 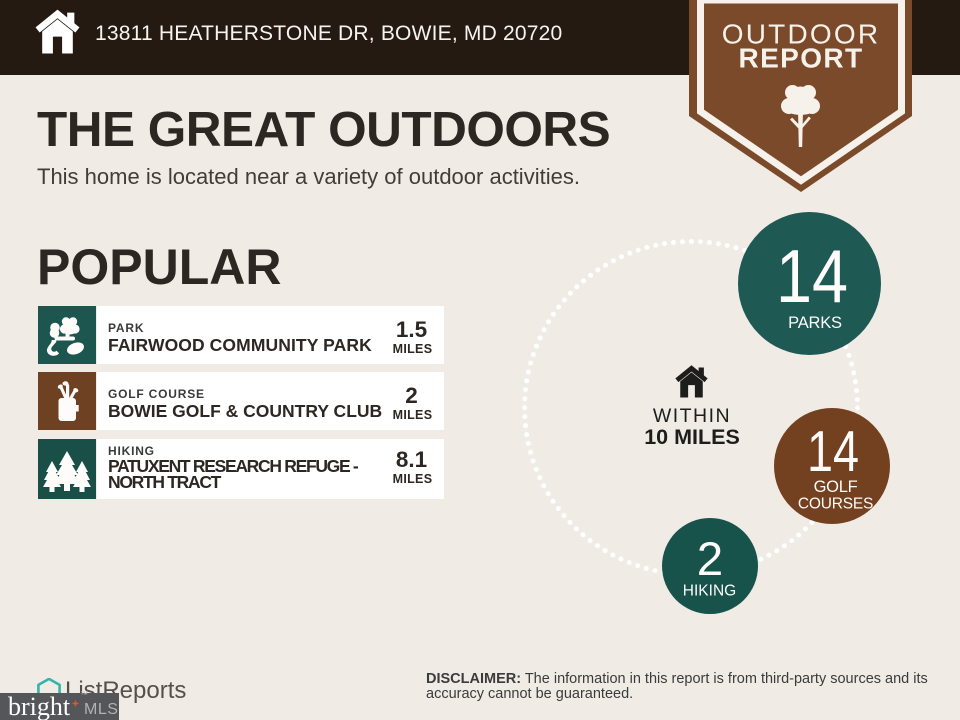 What do you see at coordinates (710, 559) in the screenshot?
I see `svg-text: 2` at bounding box center [710, 559].